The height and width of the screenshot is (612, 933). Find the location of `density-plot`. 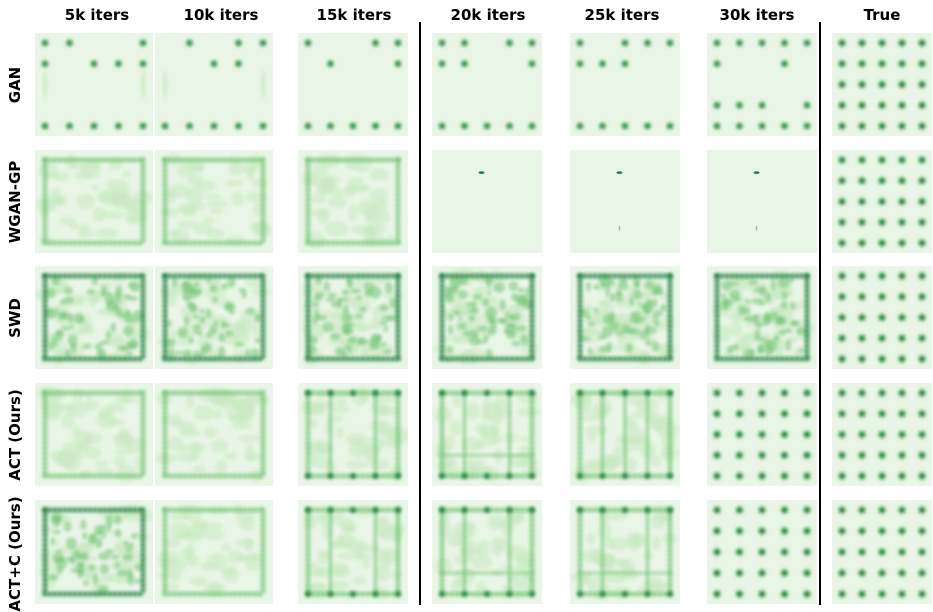

density-plot is located at coordinates (625, 84).